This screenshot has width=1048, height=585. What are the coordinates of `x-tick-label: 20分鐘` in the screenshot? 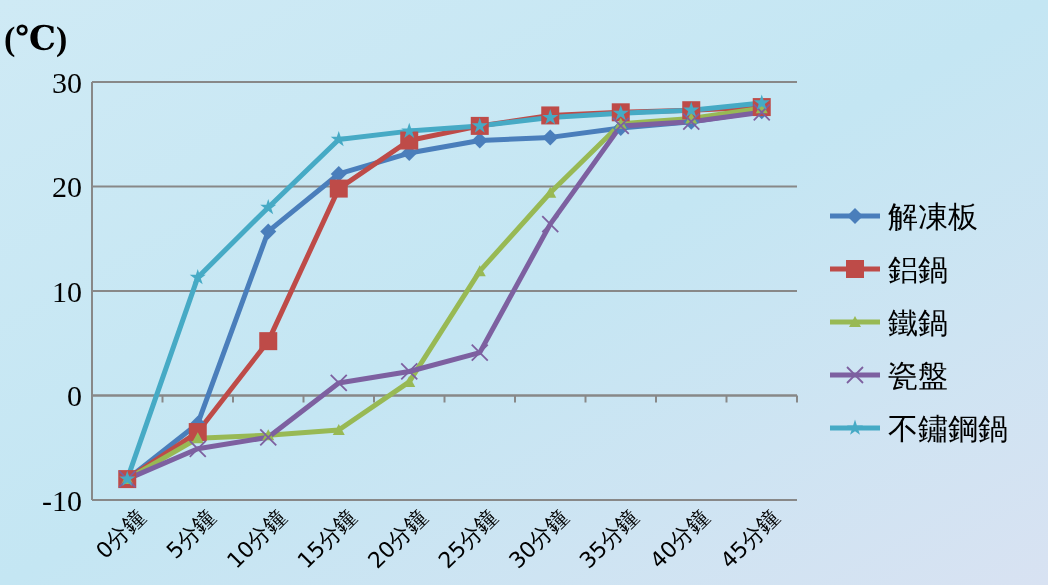 It's located at (397, 539).